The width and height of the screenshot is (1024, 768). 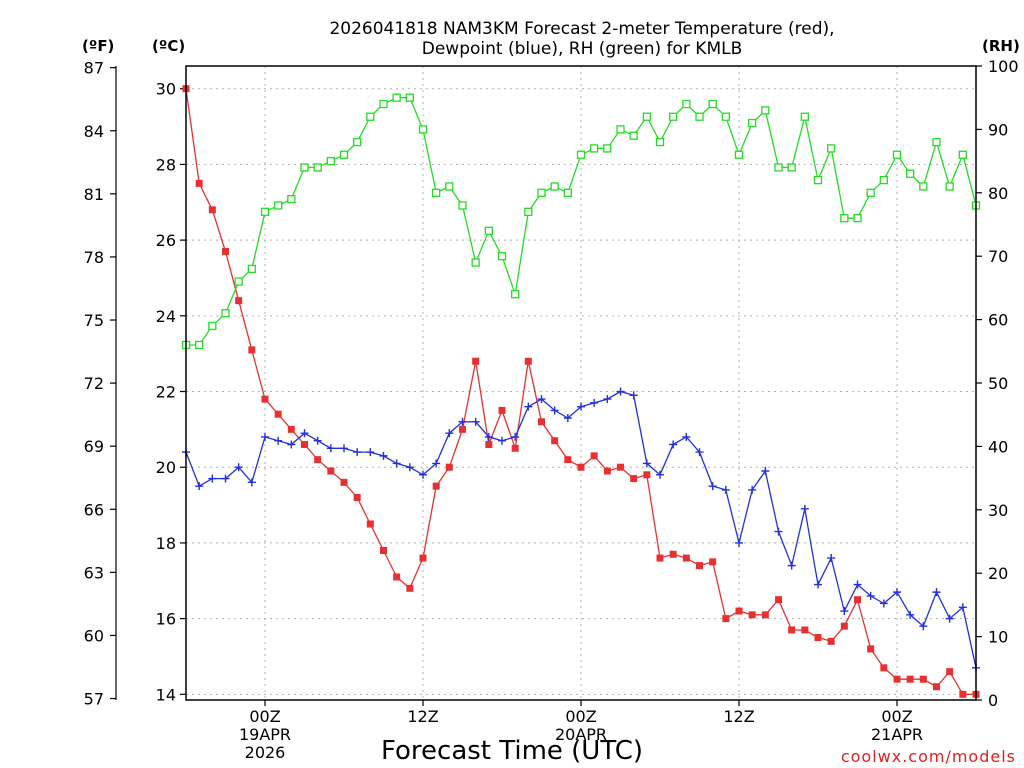 I want to click on rh-tick-label: 30, so click(x=998, y=510).